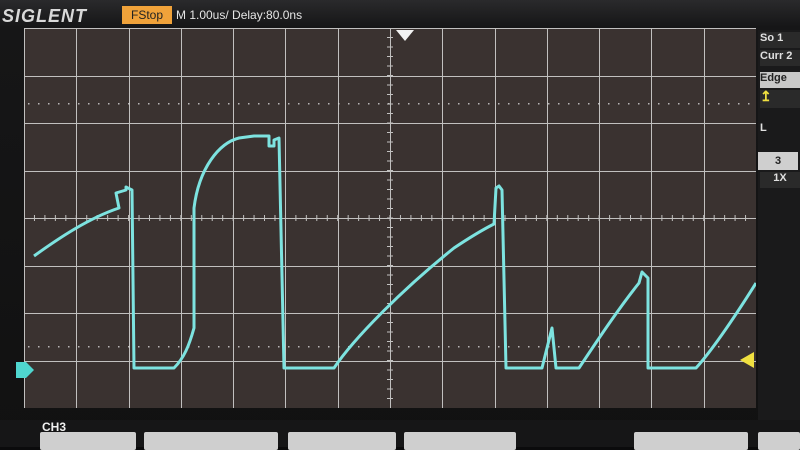 Image resolution: width=800 pixels, height=450 pixels. Describe the element at coordinates (780, 80) in the screenshot. I see `trigger-type-label: Edge` at that location.